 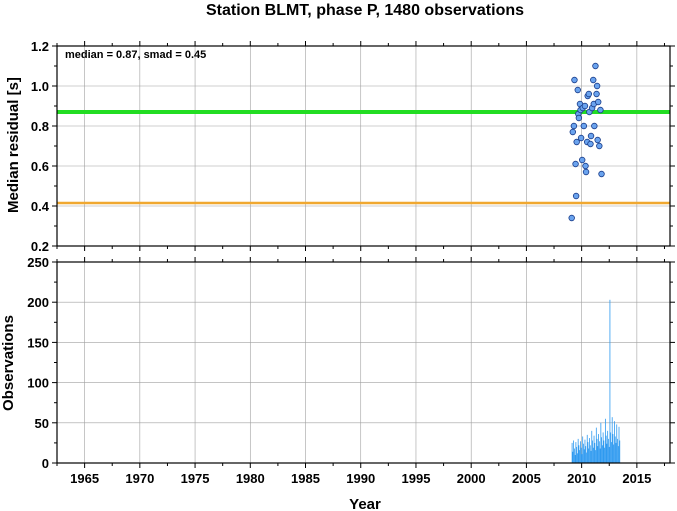 I want to click on x-tick-label: 1980, so click(x=250, y=478).